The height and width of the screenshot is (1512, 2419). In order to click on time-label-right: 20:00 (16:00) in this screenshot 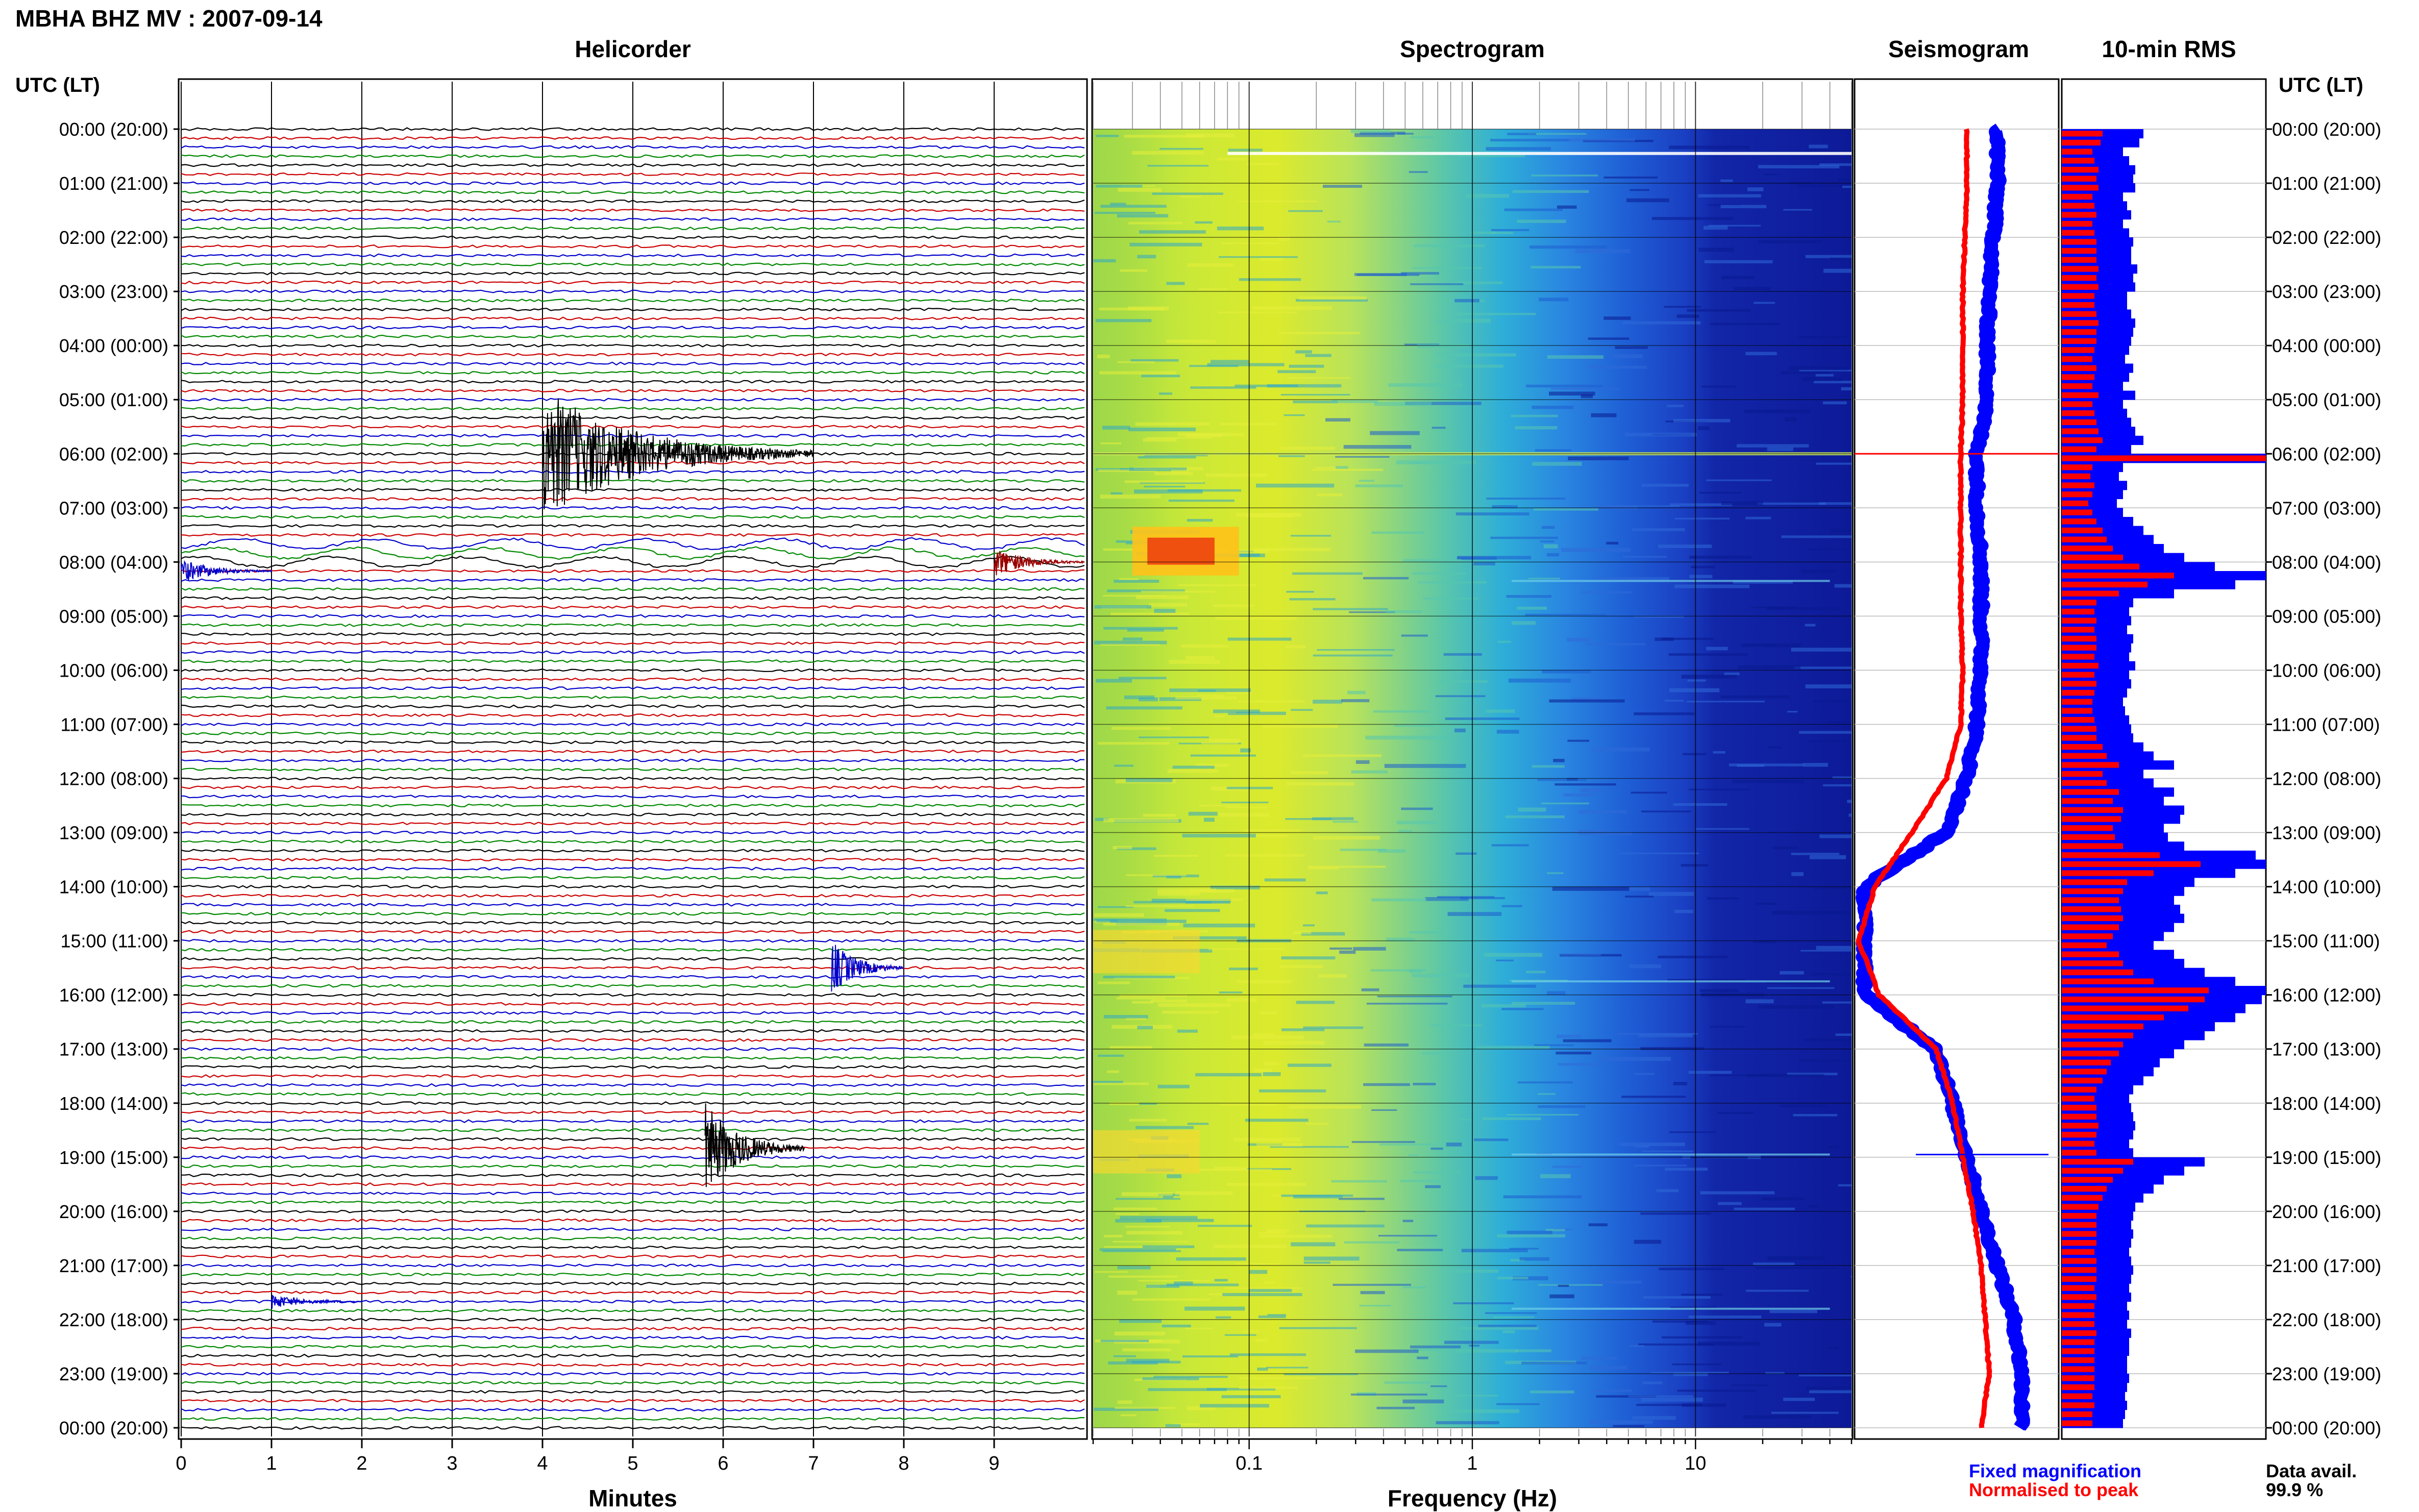, I will do `click(2326, 1211)`.